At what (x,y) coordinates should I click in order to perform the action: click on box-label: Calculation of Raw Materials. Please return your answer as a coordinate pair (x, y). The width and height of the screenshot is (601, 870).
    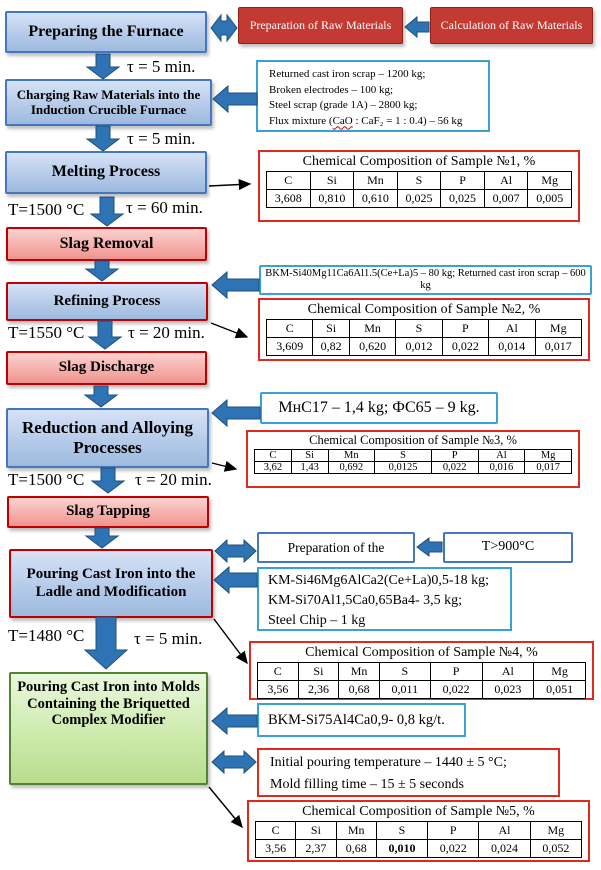
    Looking at the image, I should click on (511, 24).